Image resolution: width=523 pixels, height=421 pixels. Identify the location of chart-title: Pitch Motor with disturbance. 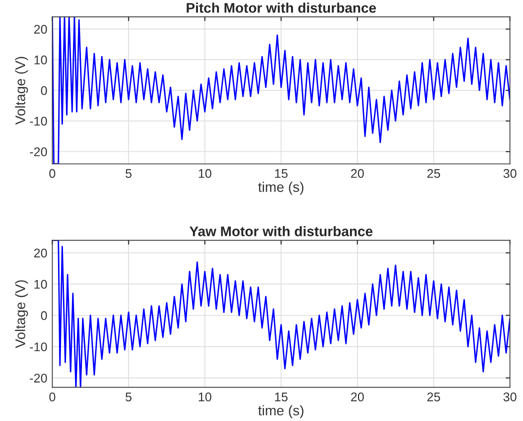
(281, 7).